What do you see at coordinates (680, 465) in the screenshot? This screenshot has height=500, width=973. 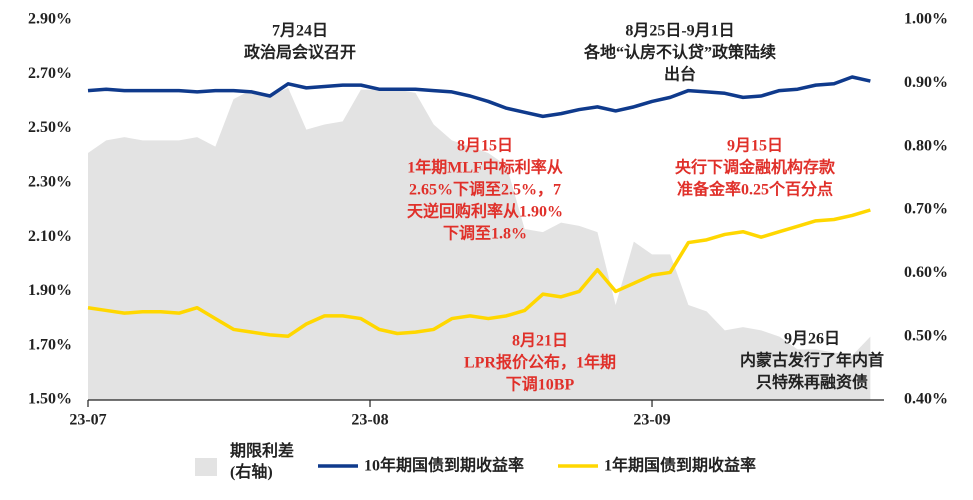 I see `legend-label: 1年期国债到期收益率` at bounding box center [680, 465].